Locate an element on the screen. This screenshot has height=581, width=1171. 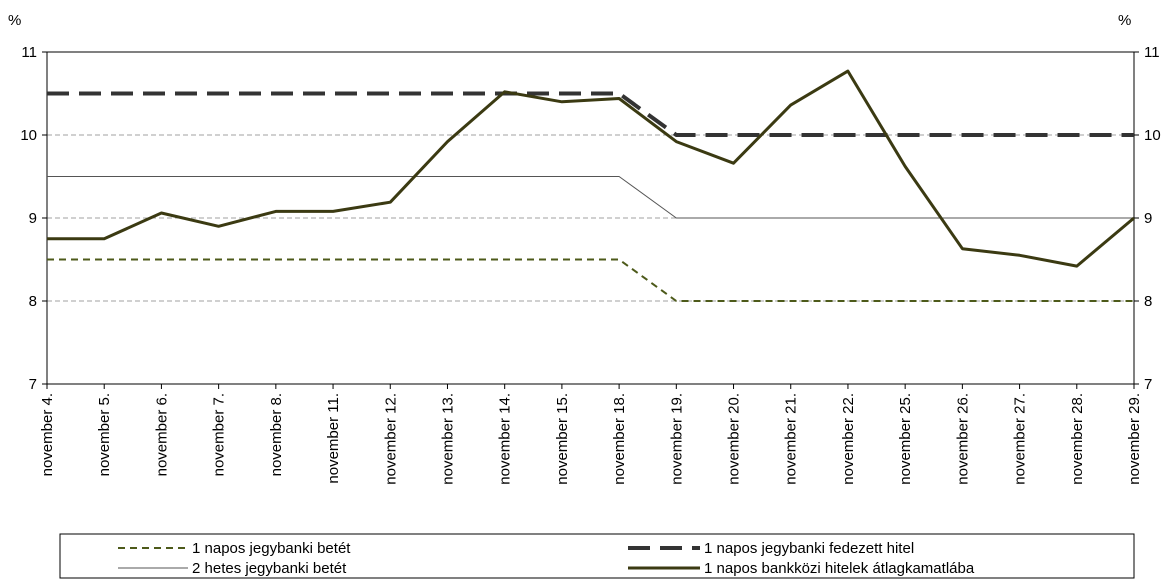
y-unit-left: % is located at coordinates (14, 20).